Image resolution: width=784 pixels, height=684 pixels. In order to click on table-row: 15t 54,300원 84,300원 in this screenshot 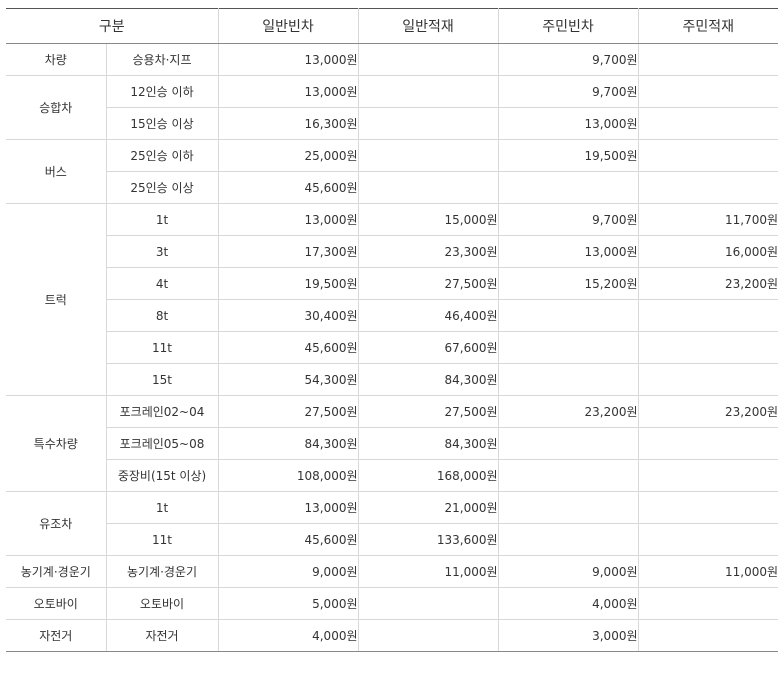, I will do `click(392, 379)`.